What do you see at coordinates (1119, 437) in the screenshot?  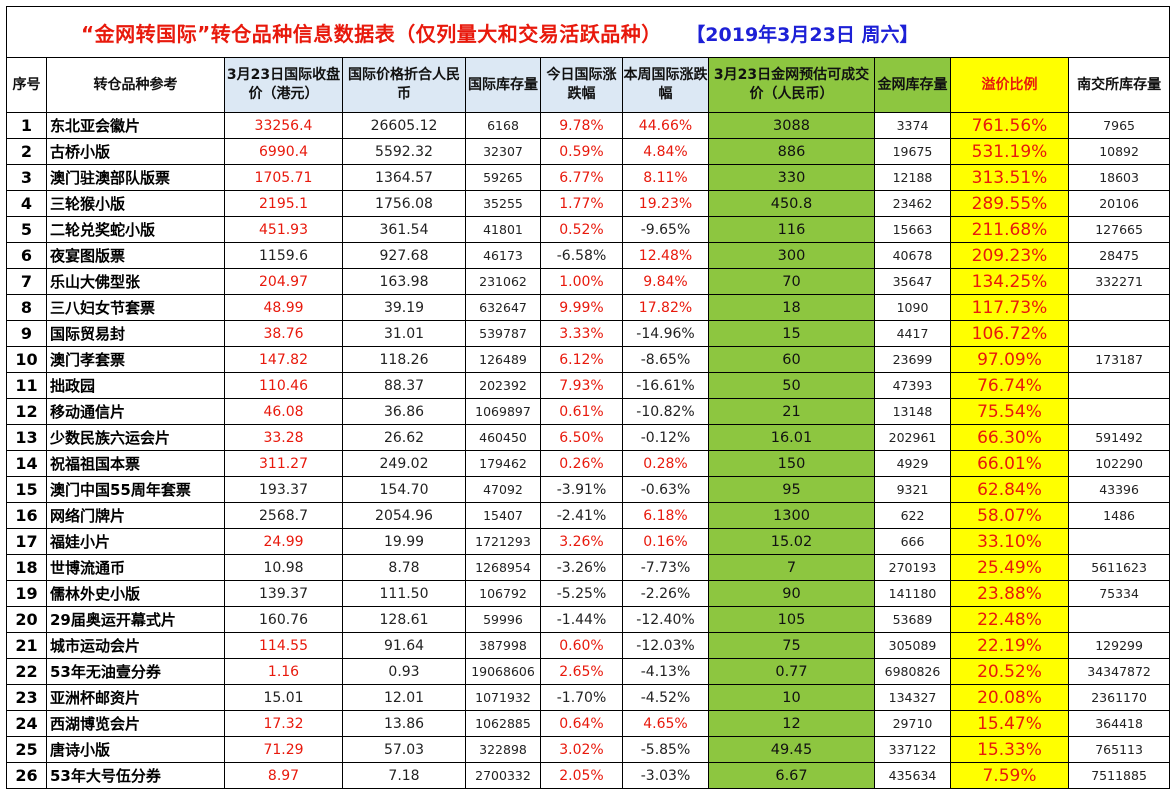 I see `nj-stock-cell: 591492` at bounding box center [1119, 437].